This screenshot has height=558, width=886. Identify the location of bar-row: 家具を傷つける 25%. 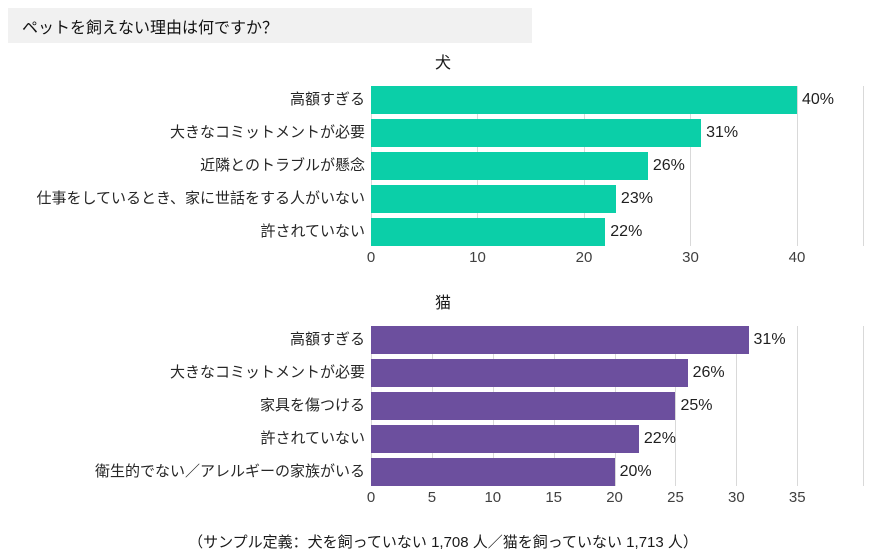
(443, 406).